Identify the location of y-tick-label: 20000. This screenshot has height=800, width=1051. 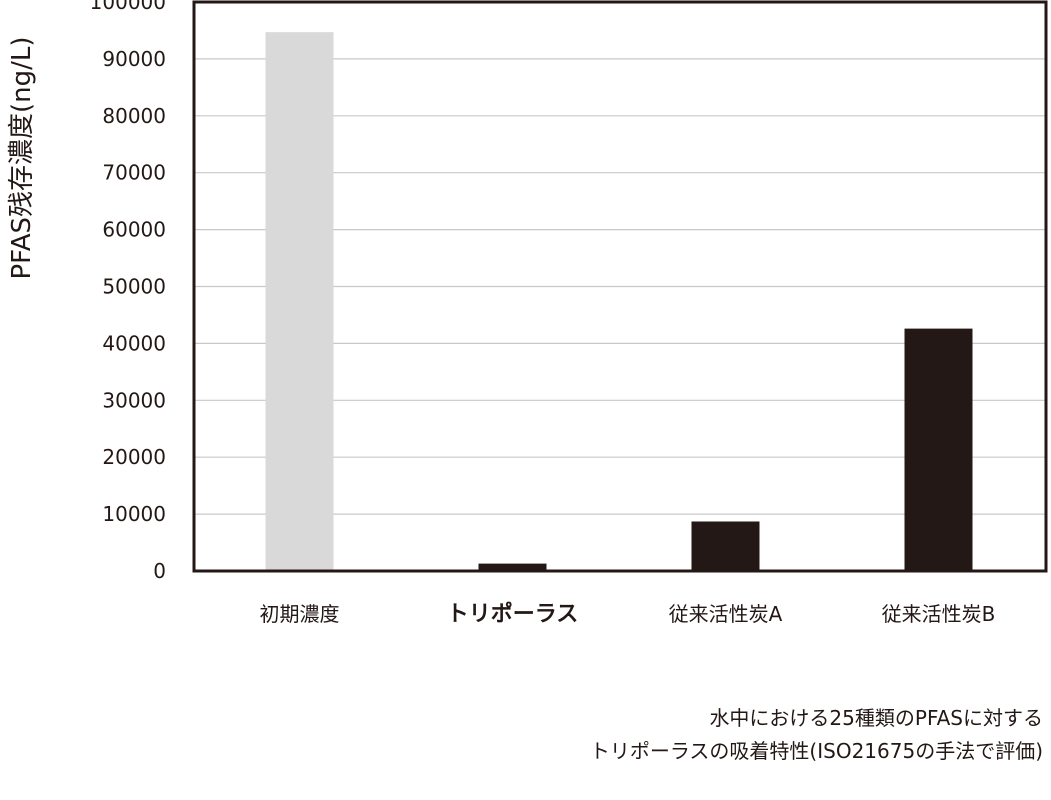
(134, 457).